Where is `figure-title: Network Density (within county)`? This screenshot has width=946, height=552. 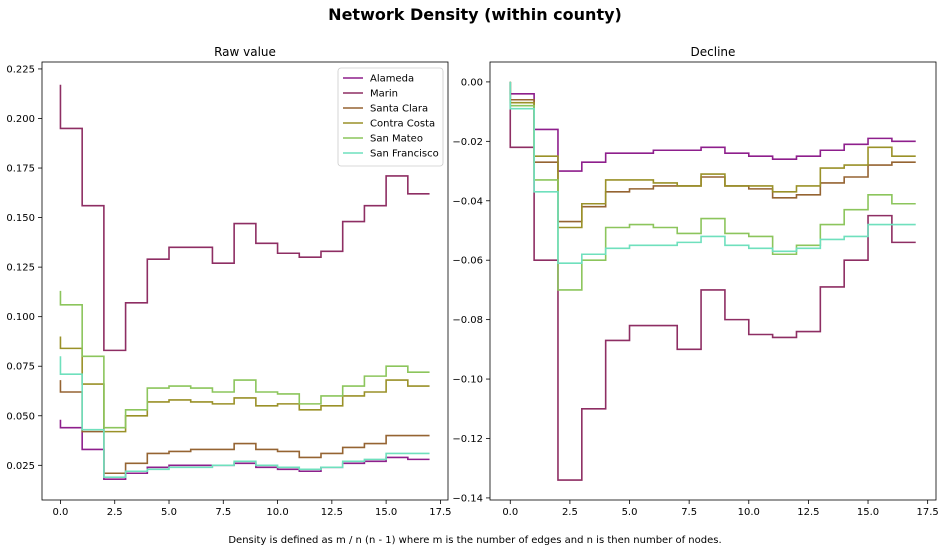 figure-title: Network Density (within county) is located at coordinates (475, 14).